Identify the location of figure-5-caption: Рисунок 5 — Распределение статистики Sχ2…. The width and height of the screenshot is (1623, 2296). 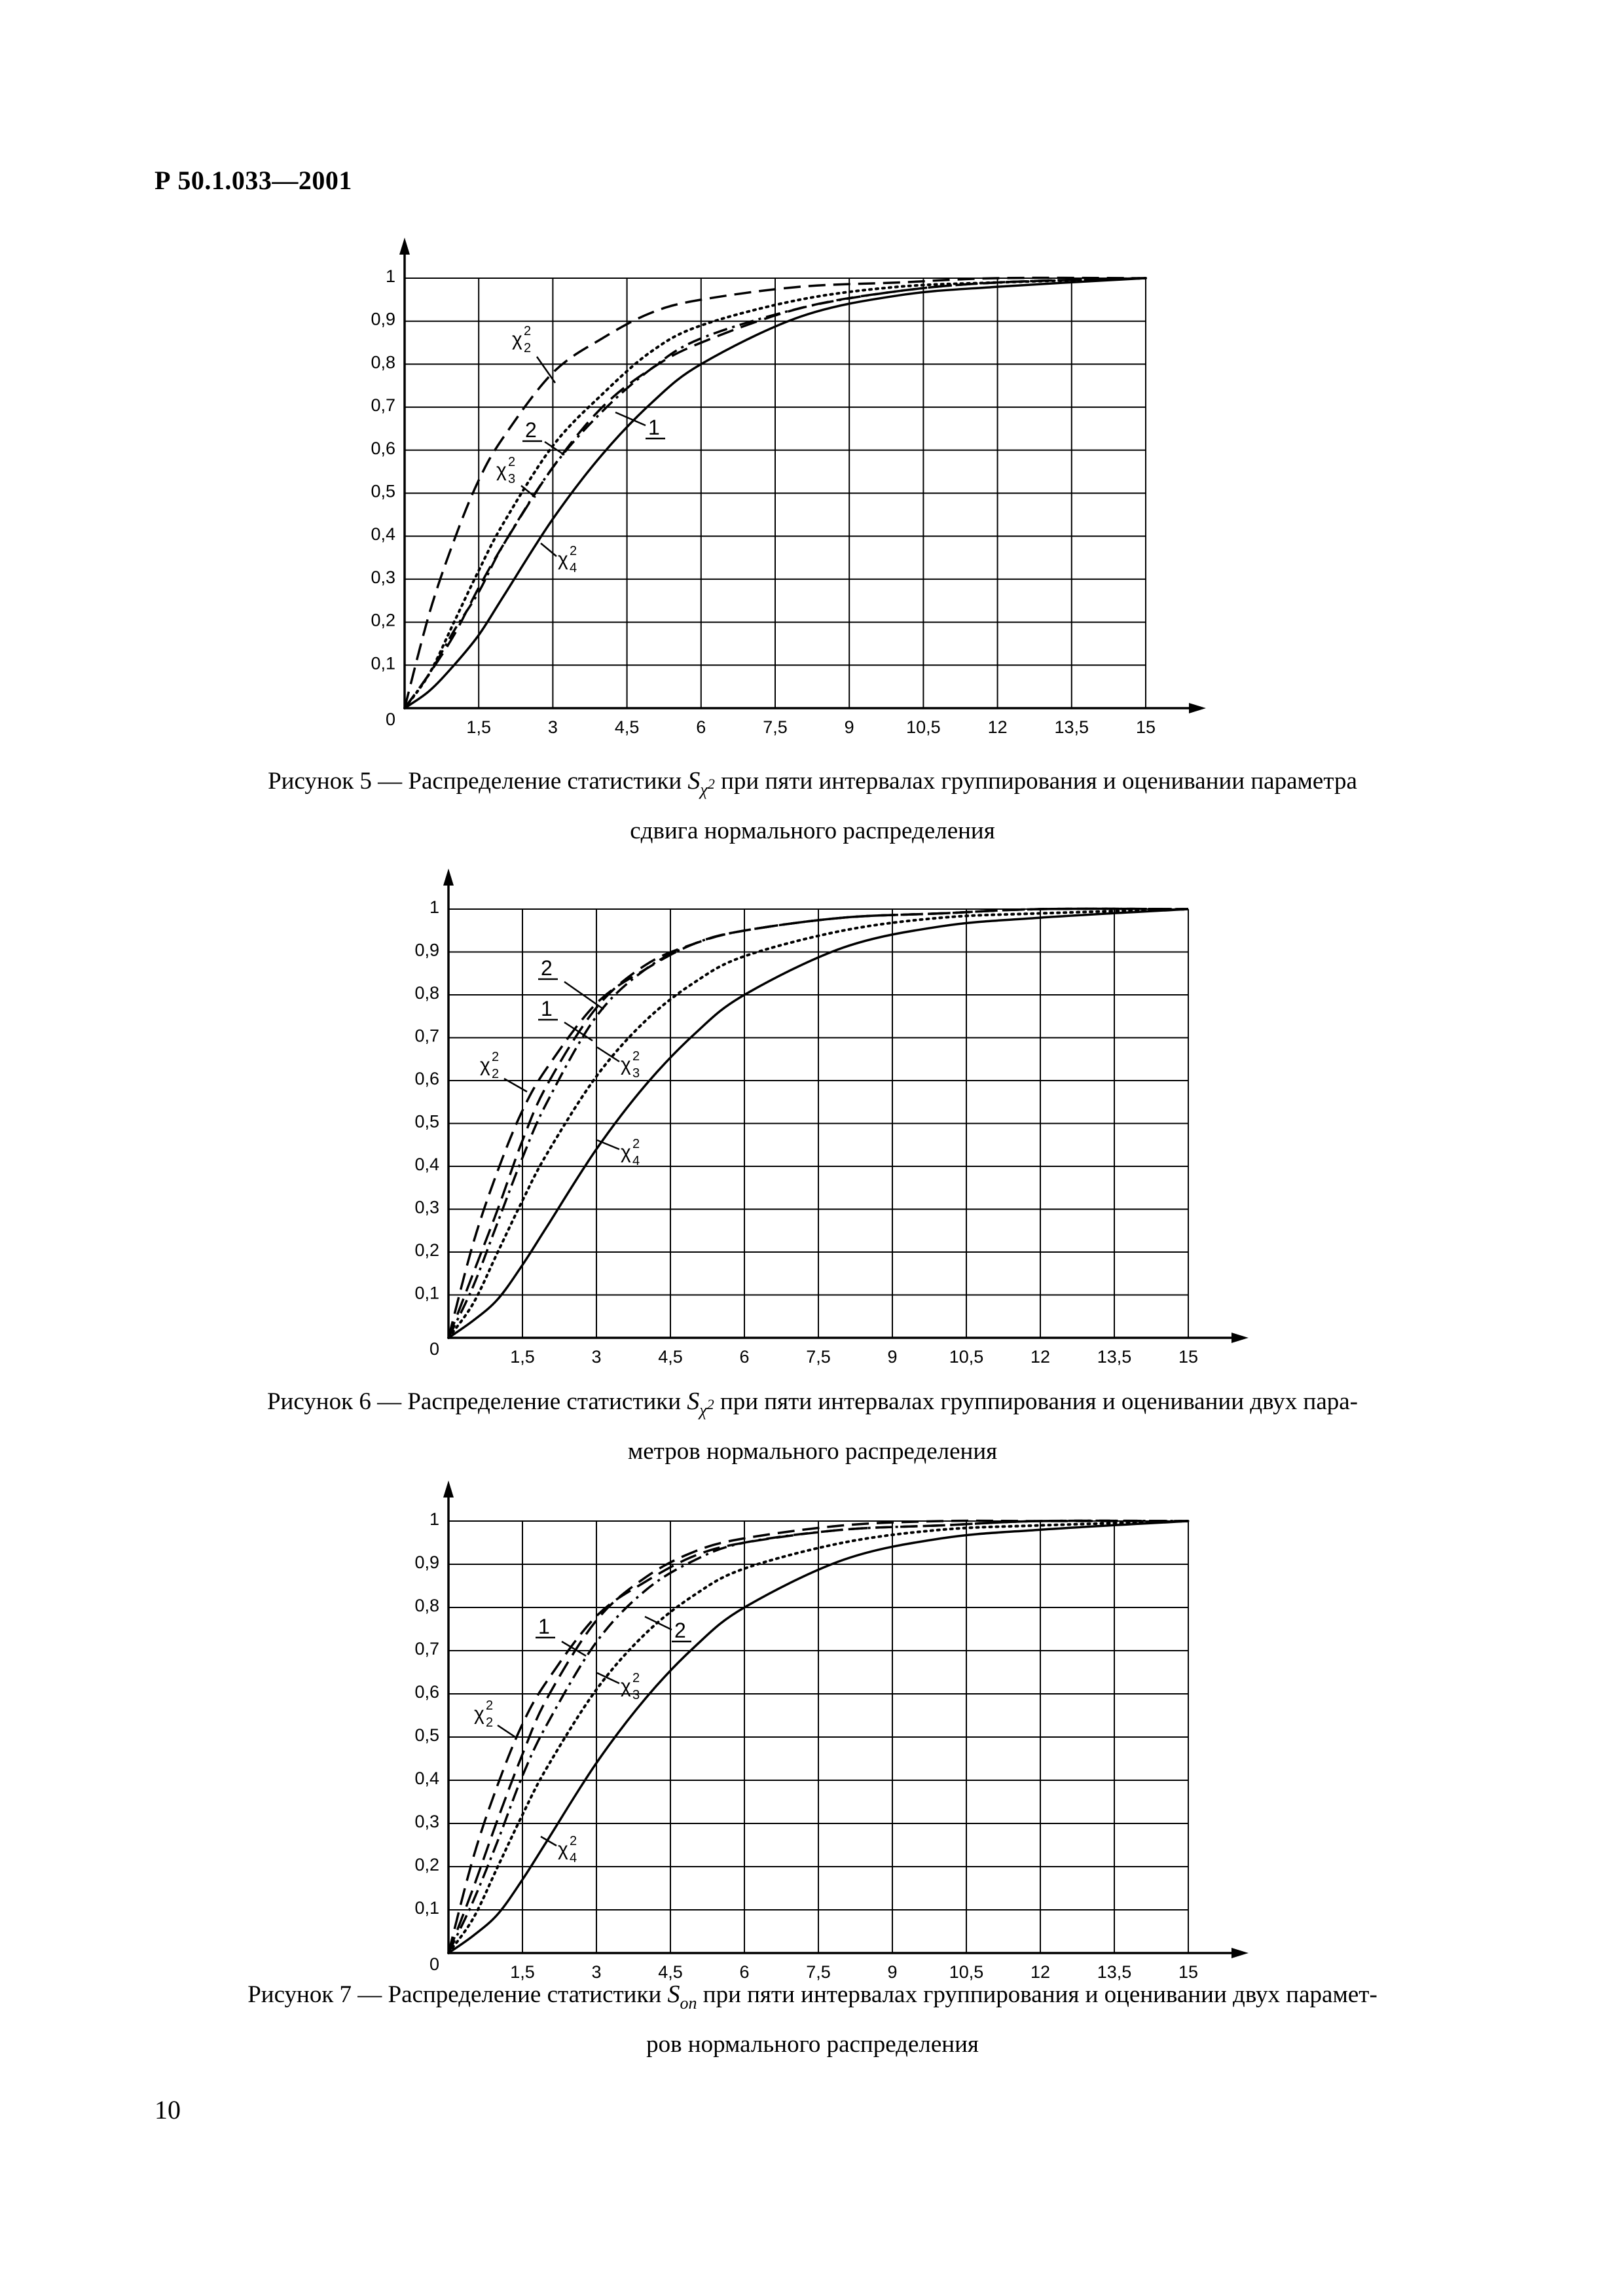
(812, 806).